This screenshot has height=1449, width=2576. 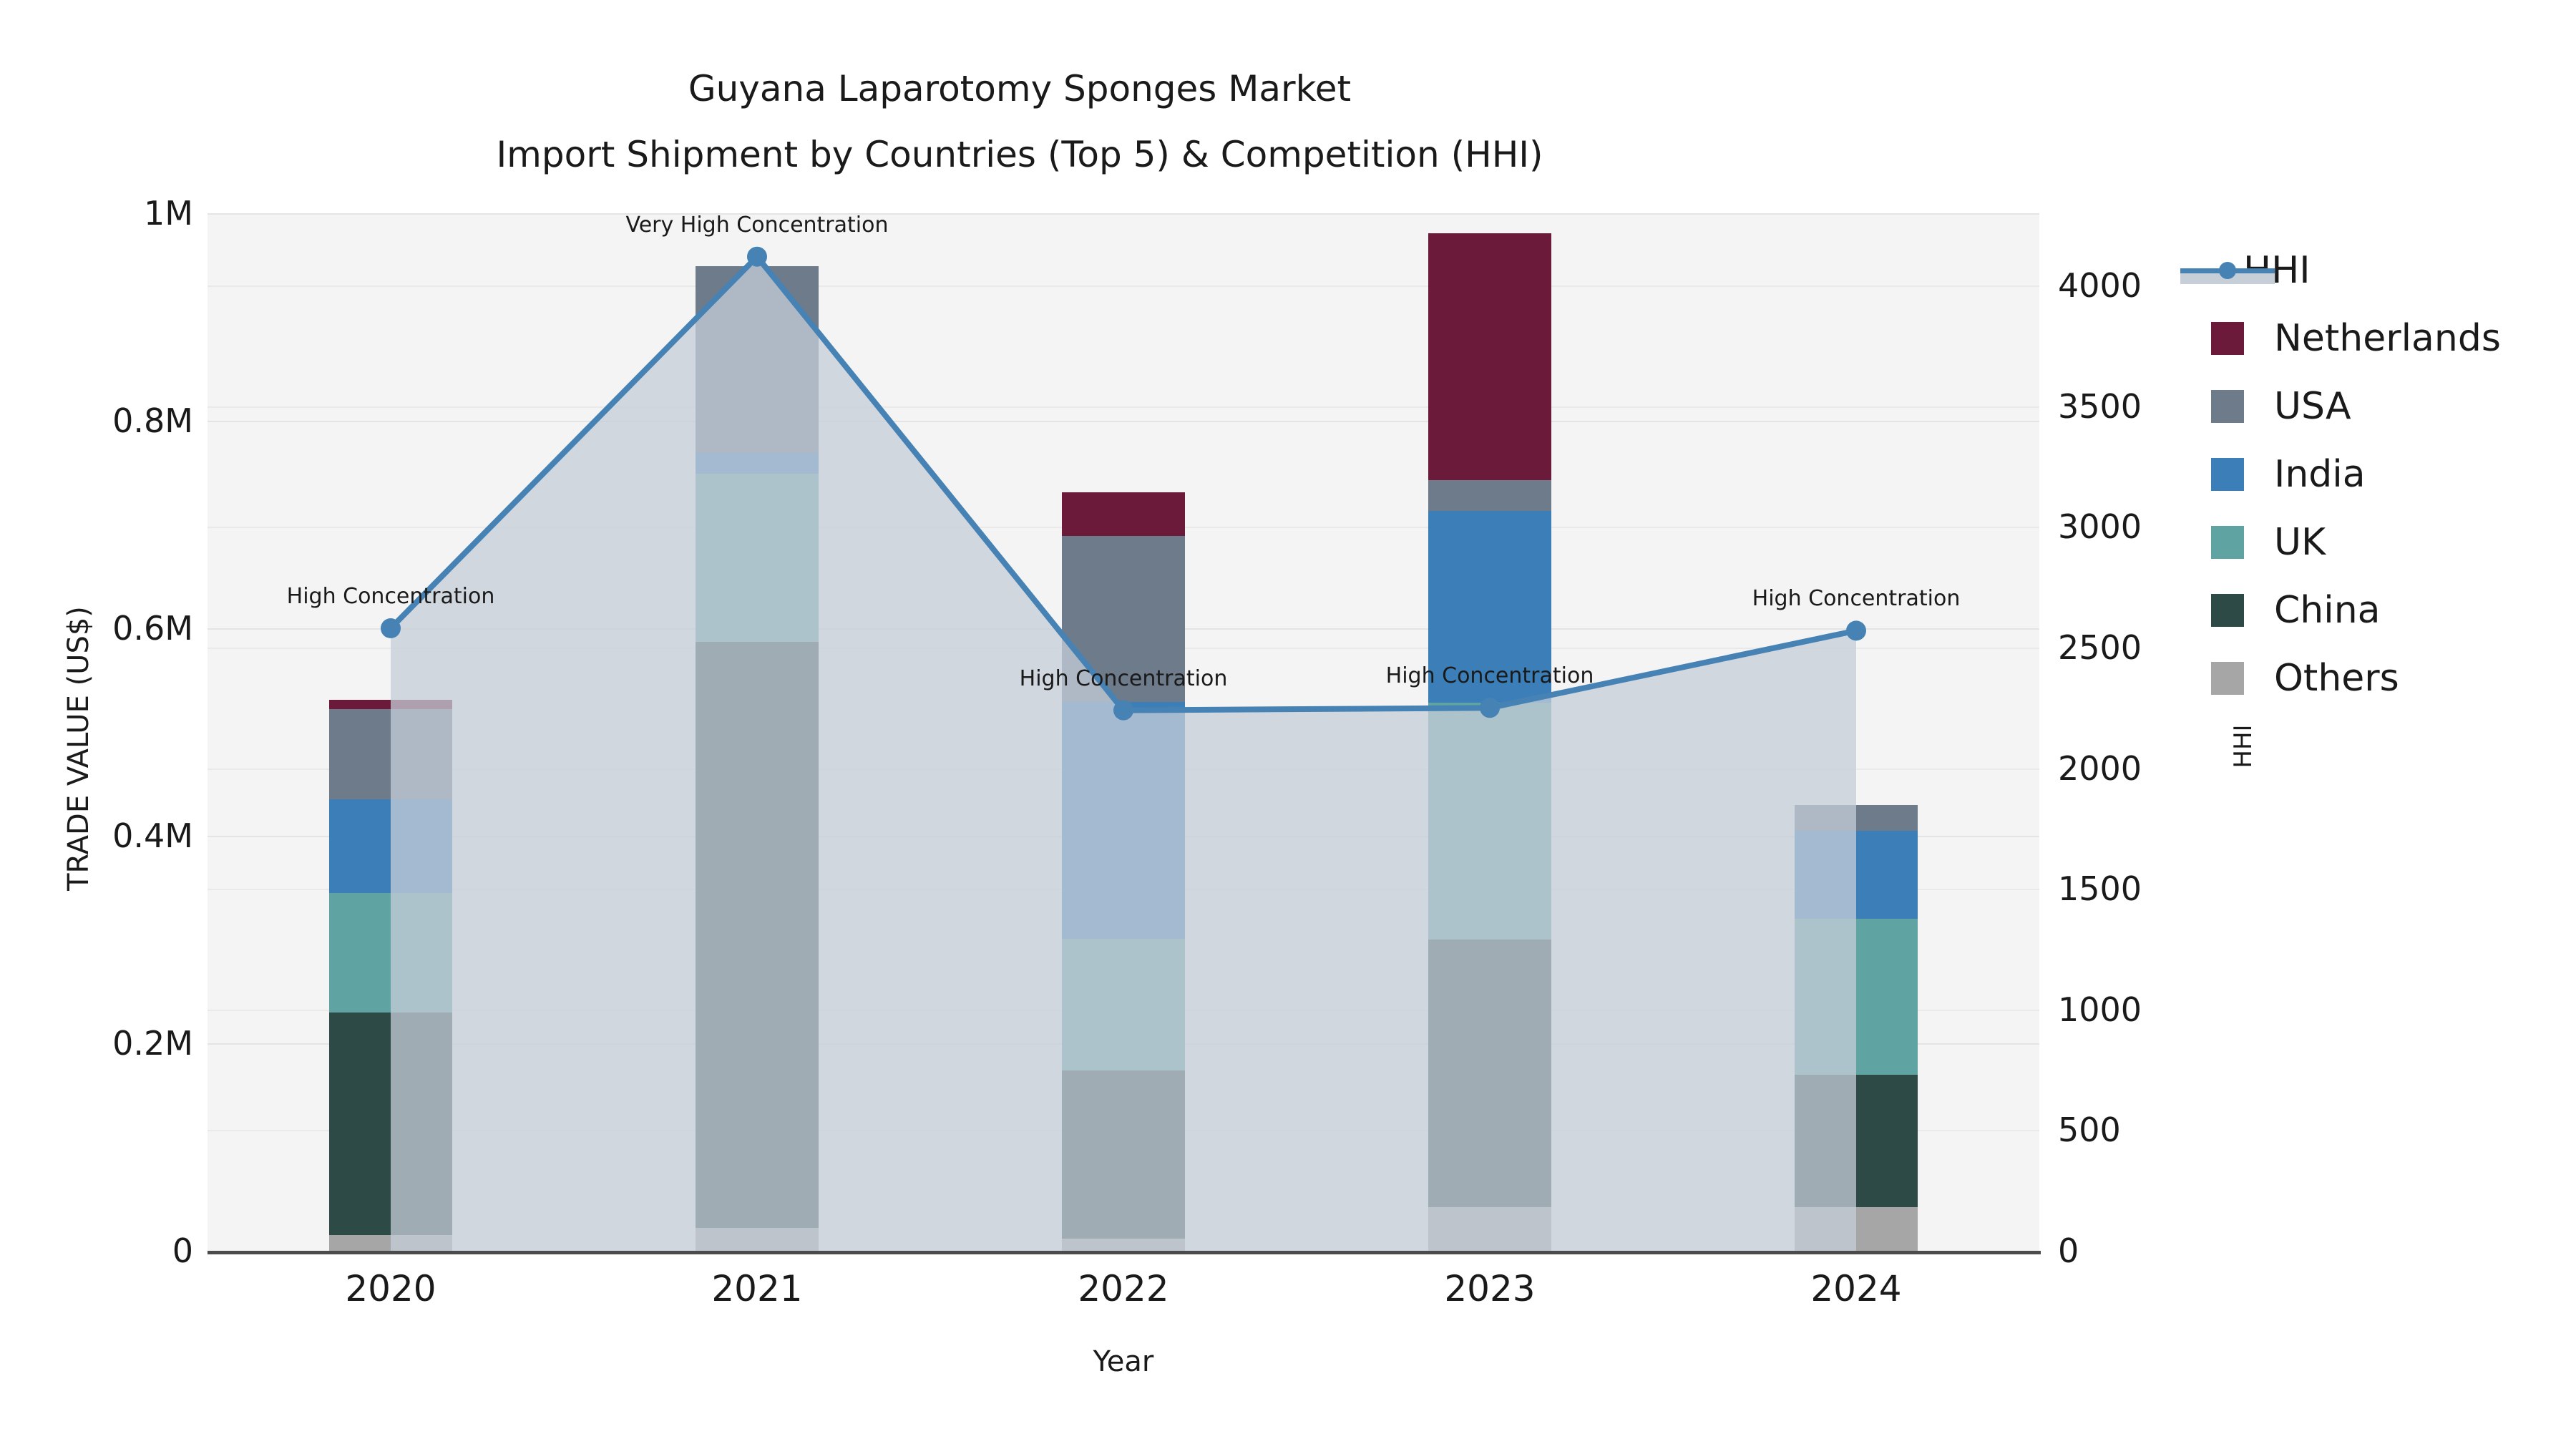 What do you see at coordinates (391, 628) in the screenshot?
I see `hhi-marker-2020` at bounding box center [391, 628].